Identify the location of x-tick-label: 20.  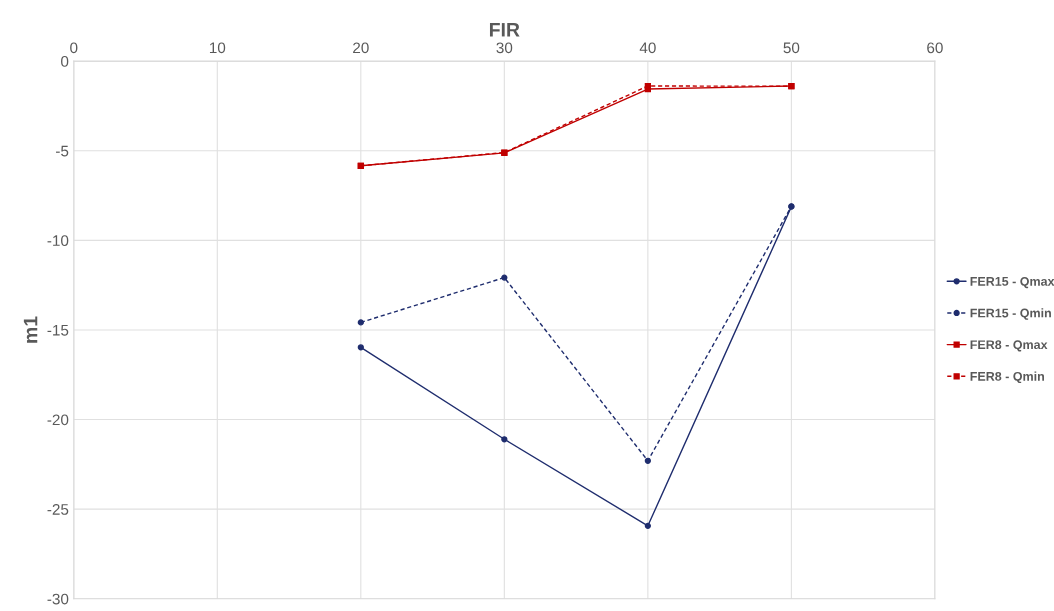
(361, 48).